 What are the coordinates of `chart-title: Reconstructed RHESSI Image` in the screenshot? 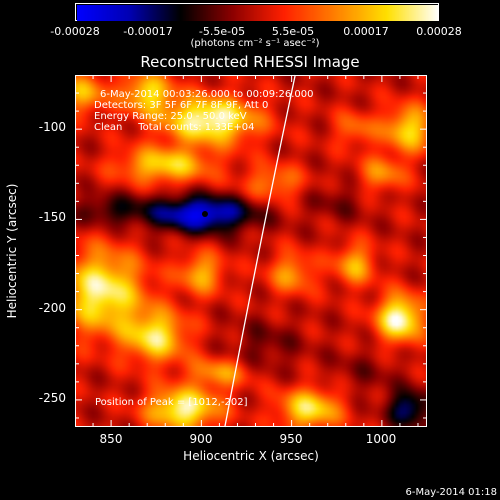 It's located at (250, 62).